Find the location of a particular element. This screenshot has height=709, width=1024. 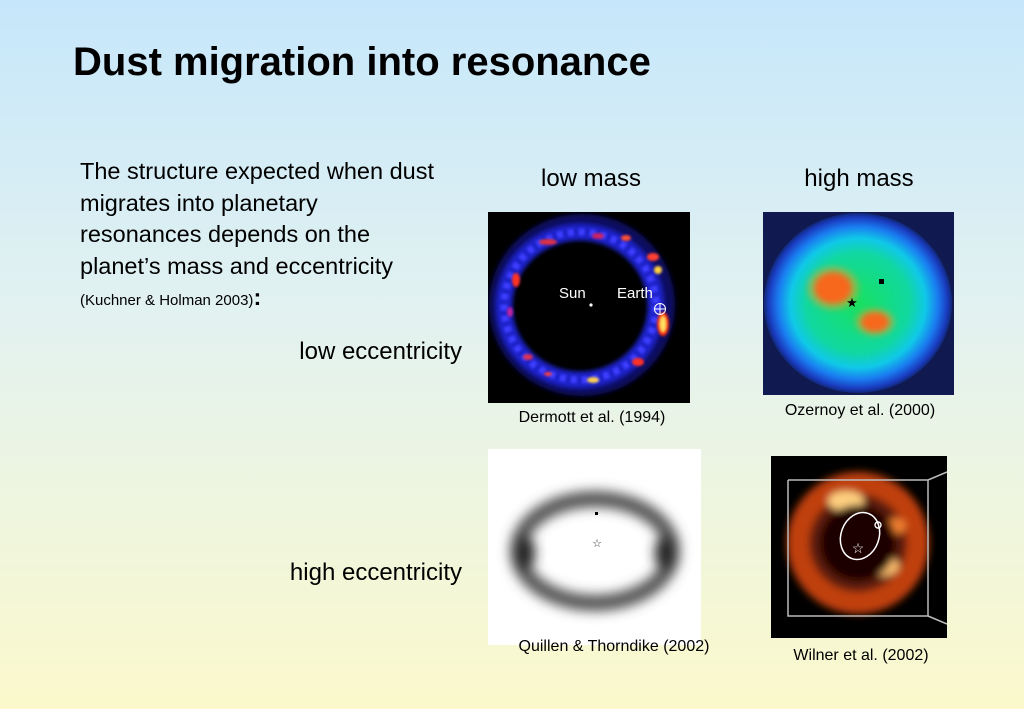

row-label-low-eccentricity: low eccentricity is located at coordinates (380, 351).